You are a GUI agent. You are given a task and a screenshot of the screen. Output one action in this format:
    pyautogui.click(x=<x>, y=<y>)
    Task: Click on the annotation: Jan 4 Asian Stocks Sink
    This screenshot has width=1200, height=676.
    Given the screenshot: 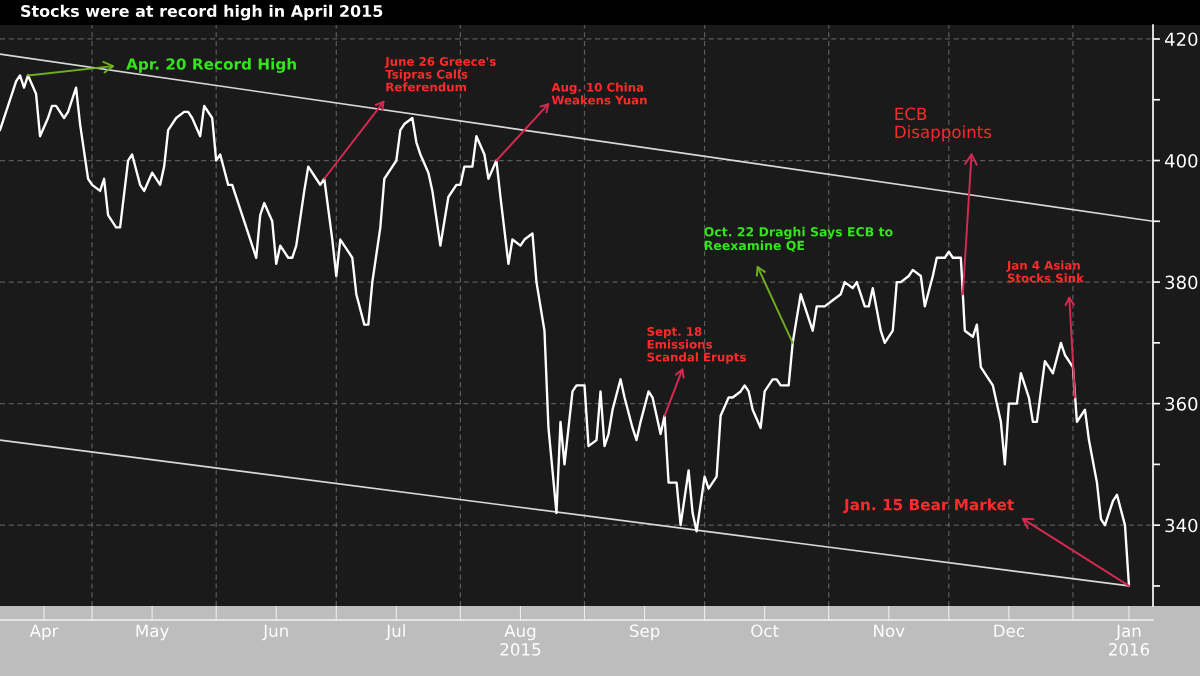 What is the action you would take?
    pyautogui.click(x=1045, y=271)
    